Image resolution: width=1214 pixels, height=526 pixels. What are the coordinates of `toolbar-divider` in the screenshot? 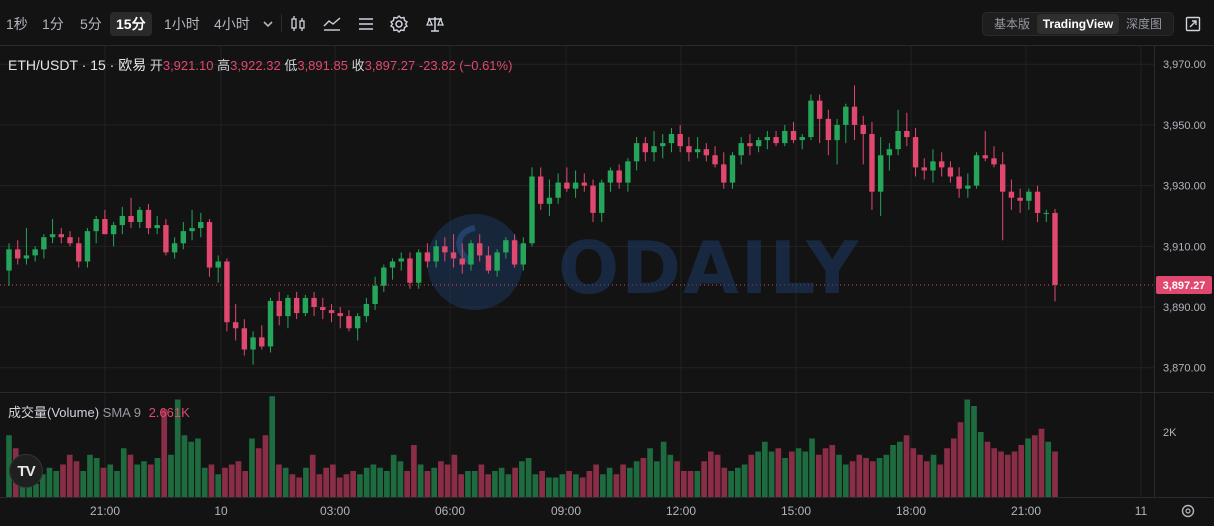 It's located at (281, 23).